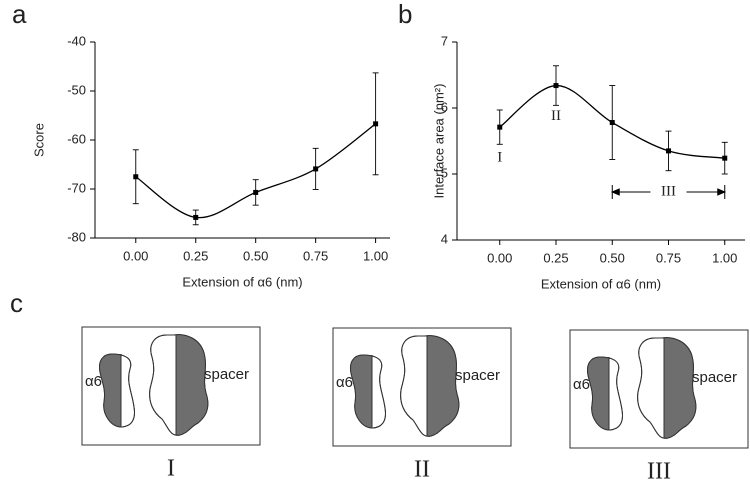  I want to click on caption: III, so click(659, 472).